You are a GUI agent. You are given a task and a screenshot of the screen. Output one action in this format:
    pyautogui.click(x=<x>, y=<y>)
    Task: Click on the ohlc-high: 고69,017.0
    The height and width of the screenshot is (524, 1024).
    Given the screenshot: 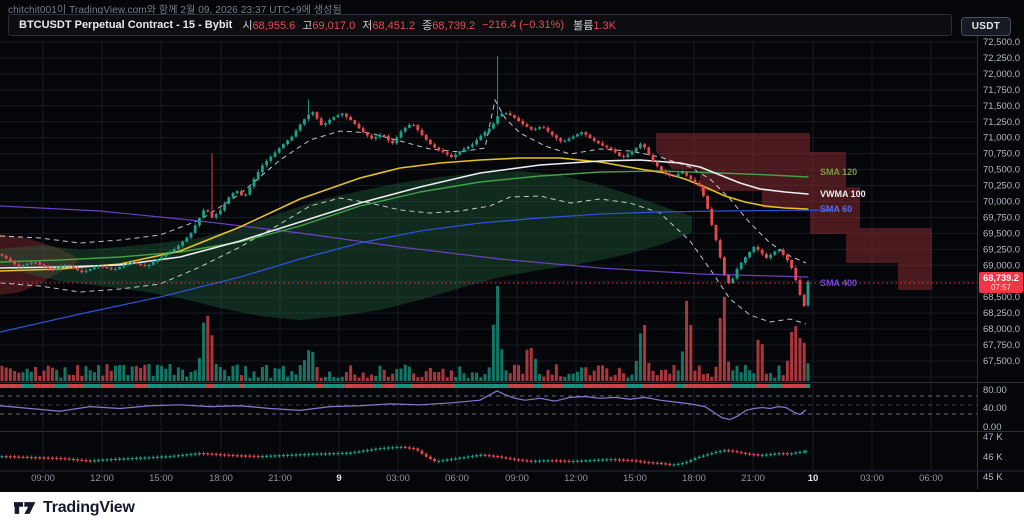 What is the action you would take?
    pyautogui.click(x=329, y=26)
    